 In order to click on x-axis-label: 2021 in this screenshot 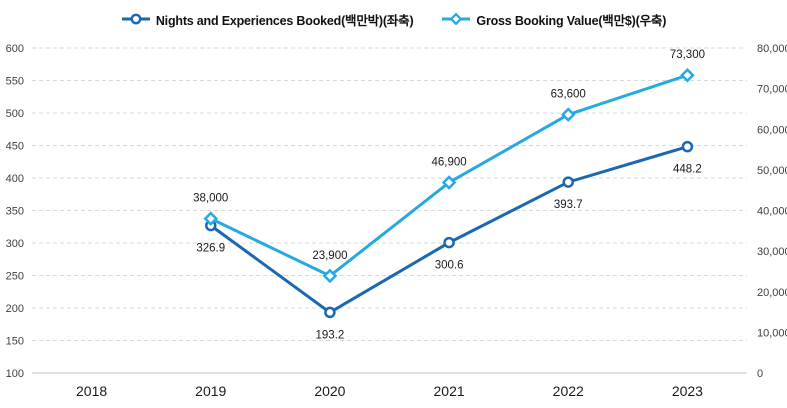, I will do `click(449, 391)`.